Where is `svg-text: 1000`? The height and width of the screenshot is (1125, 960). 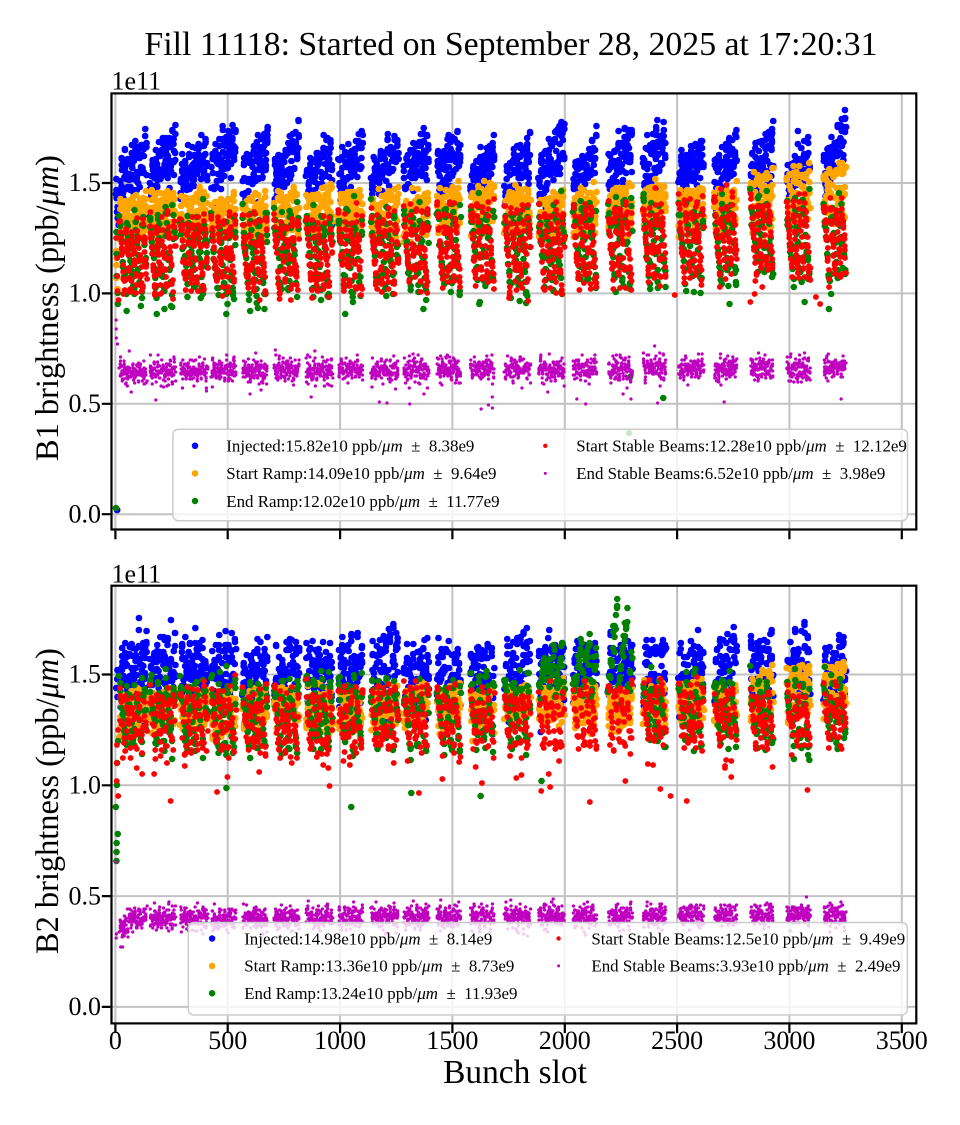 svg-text: 1000 is located at coordinates (340, 1040).